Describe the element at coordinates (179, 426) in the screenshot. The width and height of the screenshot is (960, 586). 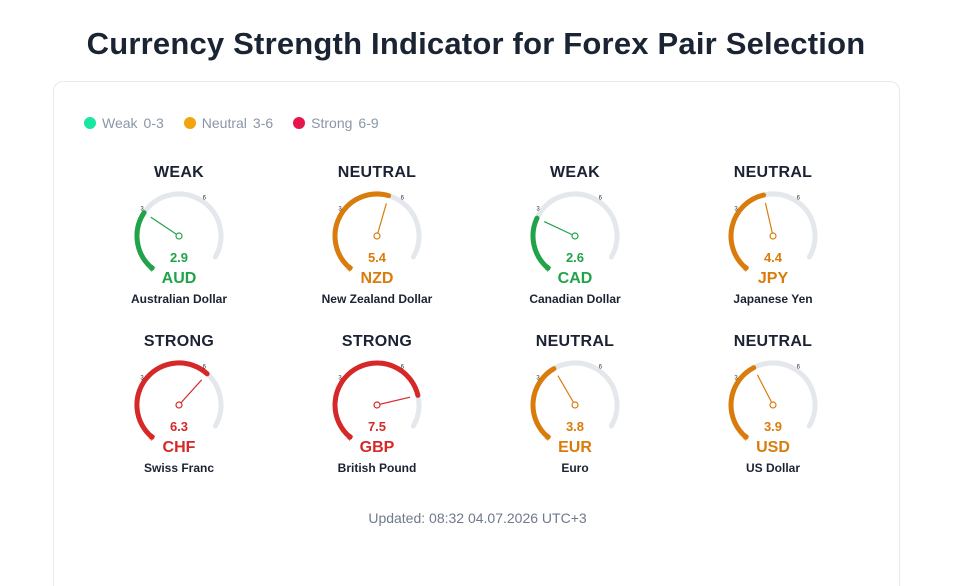
I see `gauge-value: 6.3` at that location.